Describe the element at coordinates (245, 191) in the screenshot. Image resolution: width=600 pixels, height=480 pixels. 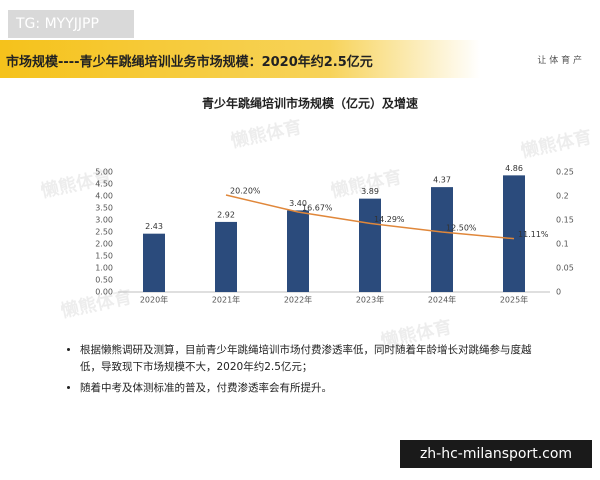
I see `line-label: 20.20%` at that location.